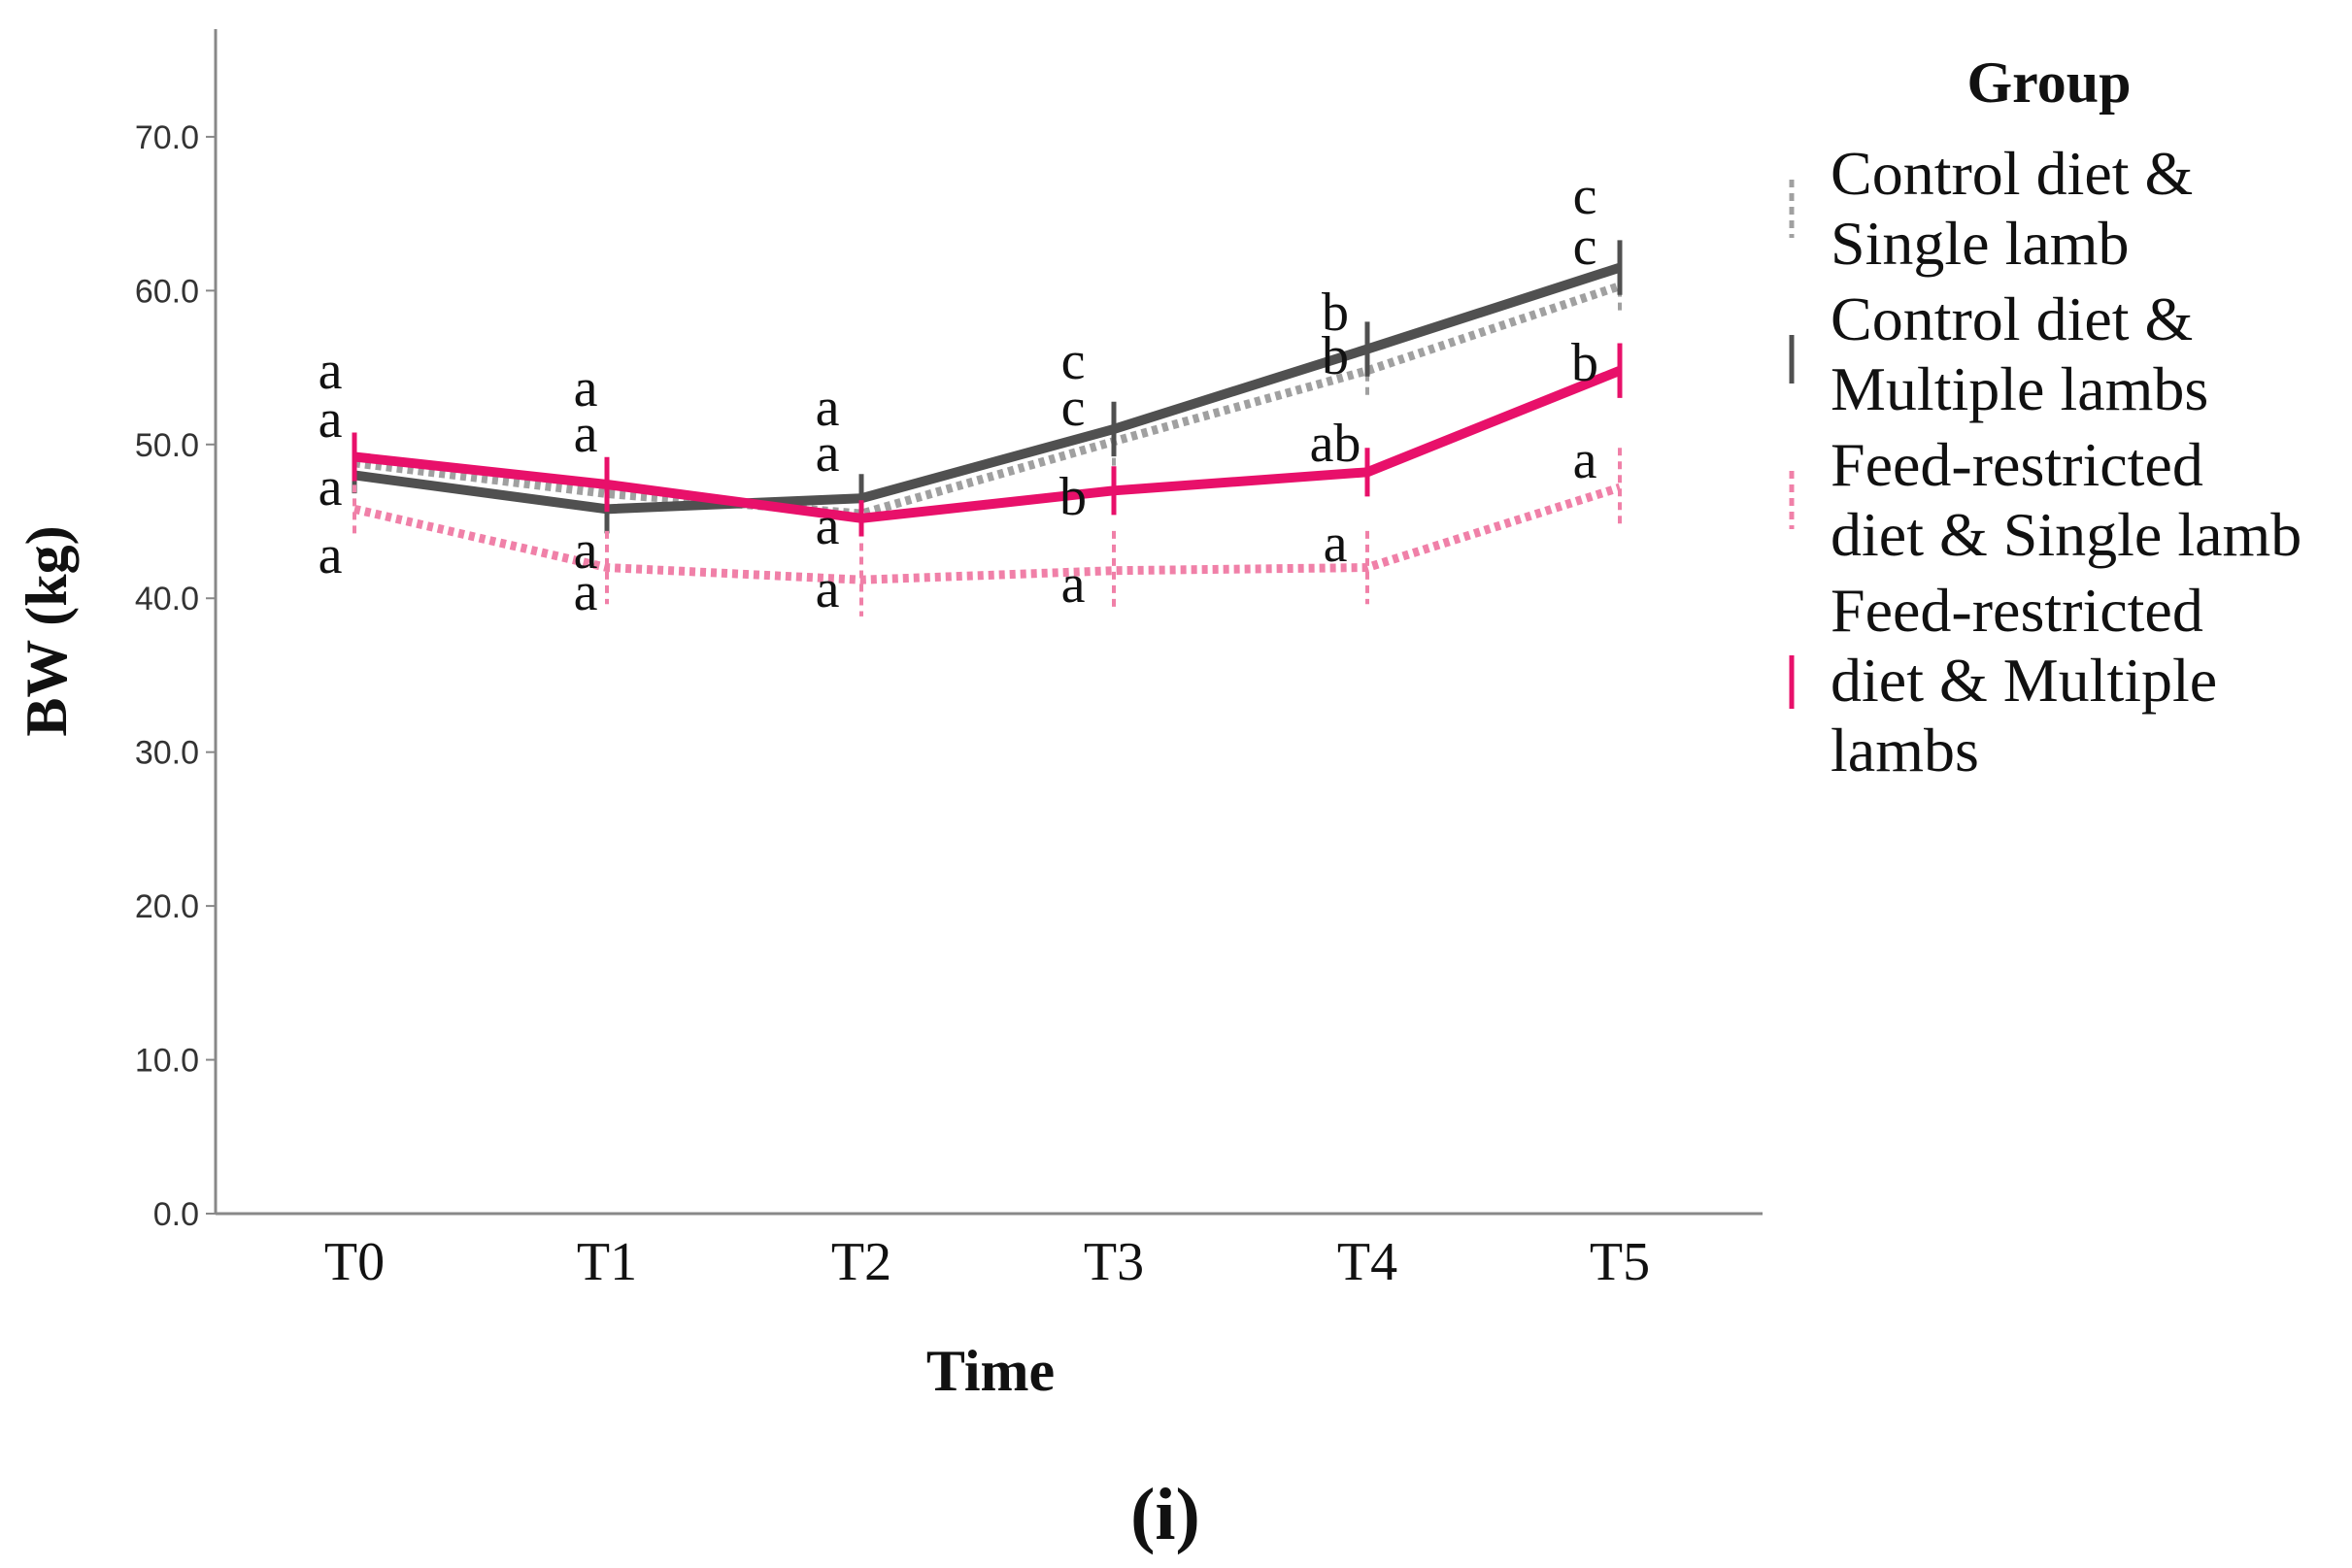  Describe the element at coordinates (167, 907) in the screenshot. I see `y-tick-label: 20.0` at that location.